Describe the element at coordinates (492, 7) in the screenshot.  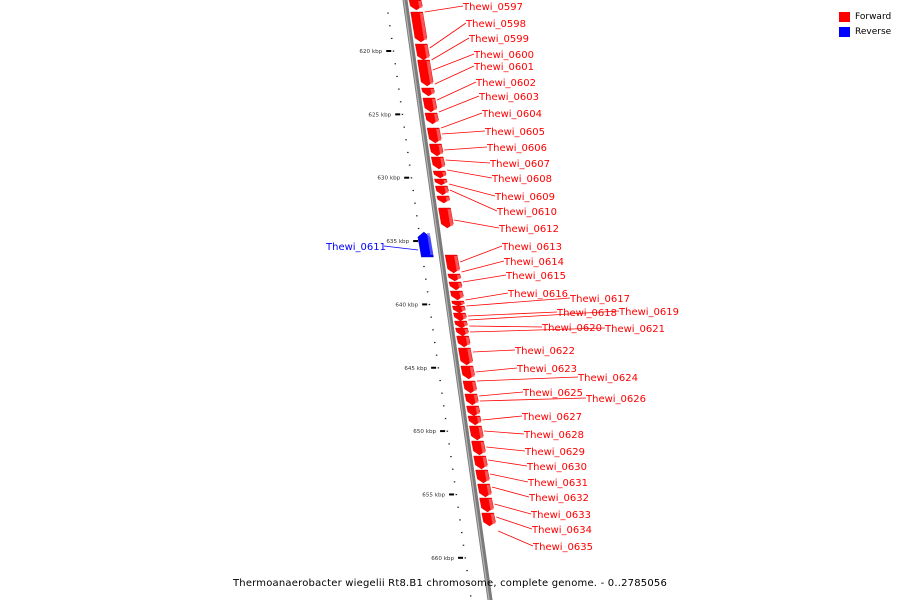
I see `gene-label-thewi-0597: Thewi_0597` at that location.